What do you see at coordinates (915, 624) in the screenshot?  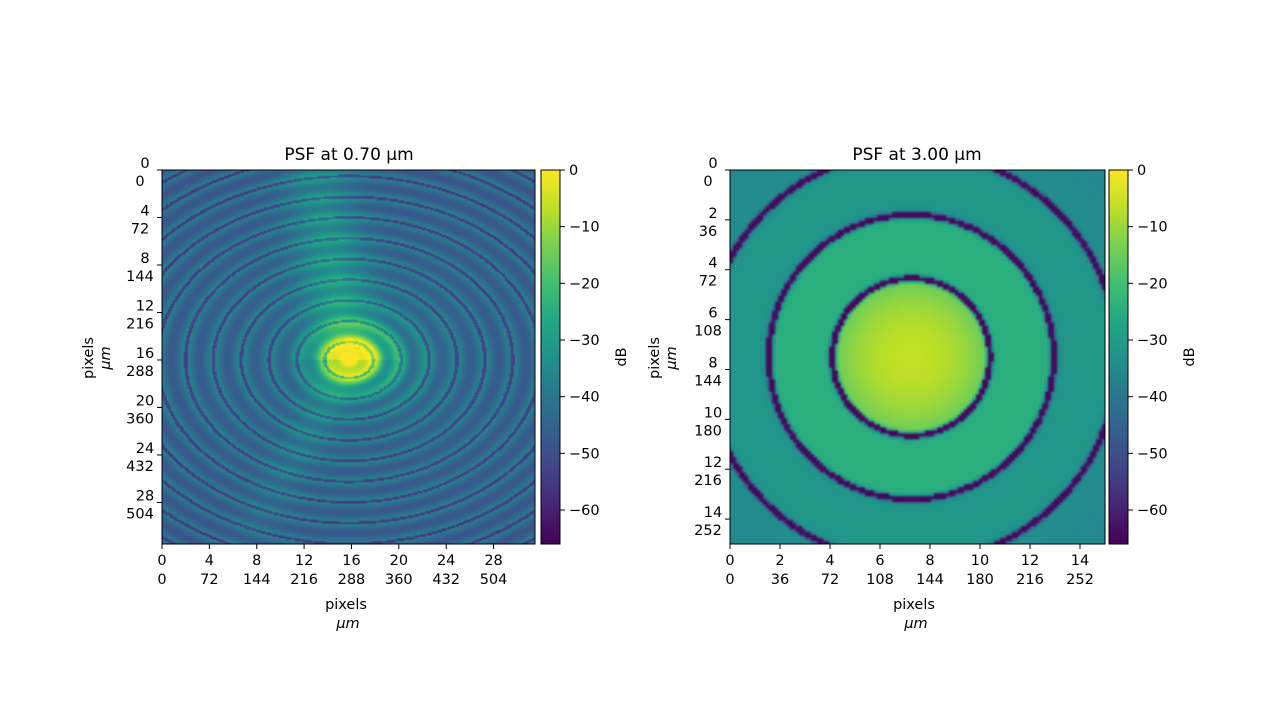 I see `x-axis-label-um-300: μm` at bounding box center [915, 624].